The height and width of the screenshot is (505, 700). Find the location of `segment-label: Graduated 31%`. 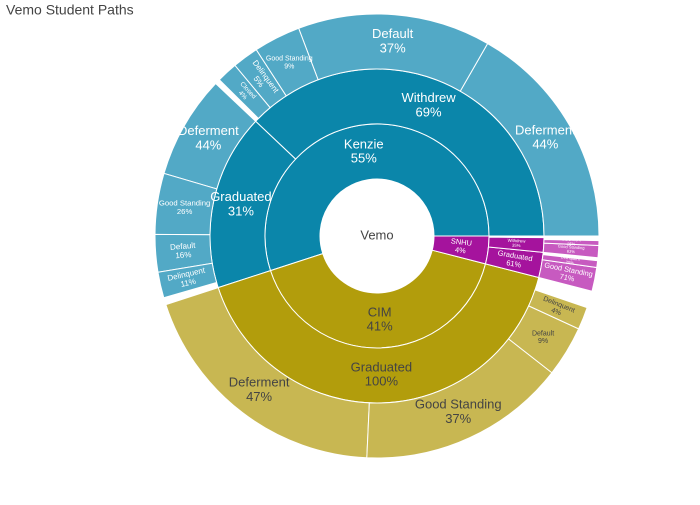

segment-label: Graduated 31% is located at coordinates (240, 204).